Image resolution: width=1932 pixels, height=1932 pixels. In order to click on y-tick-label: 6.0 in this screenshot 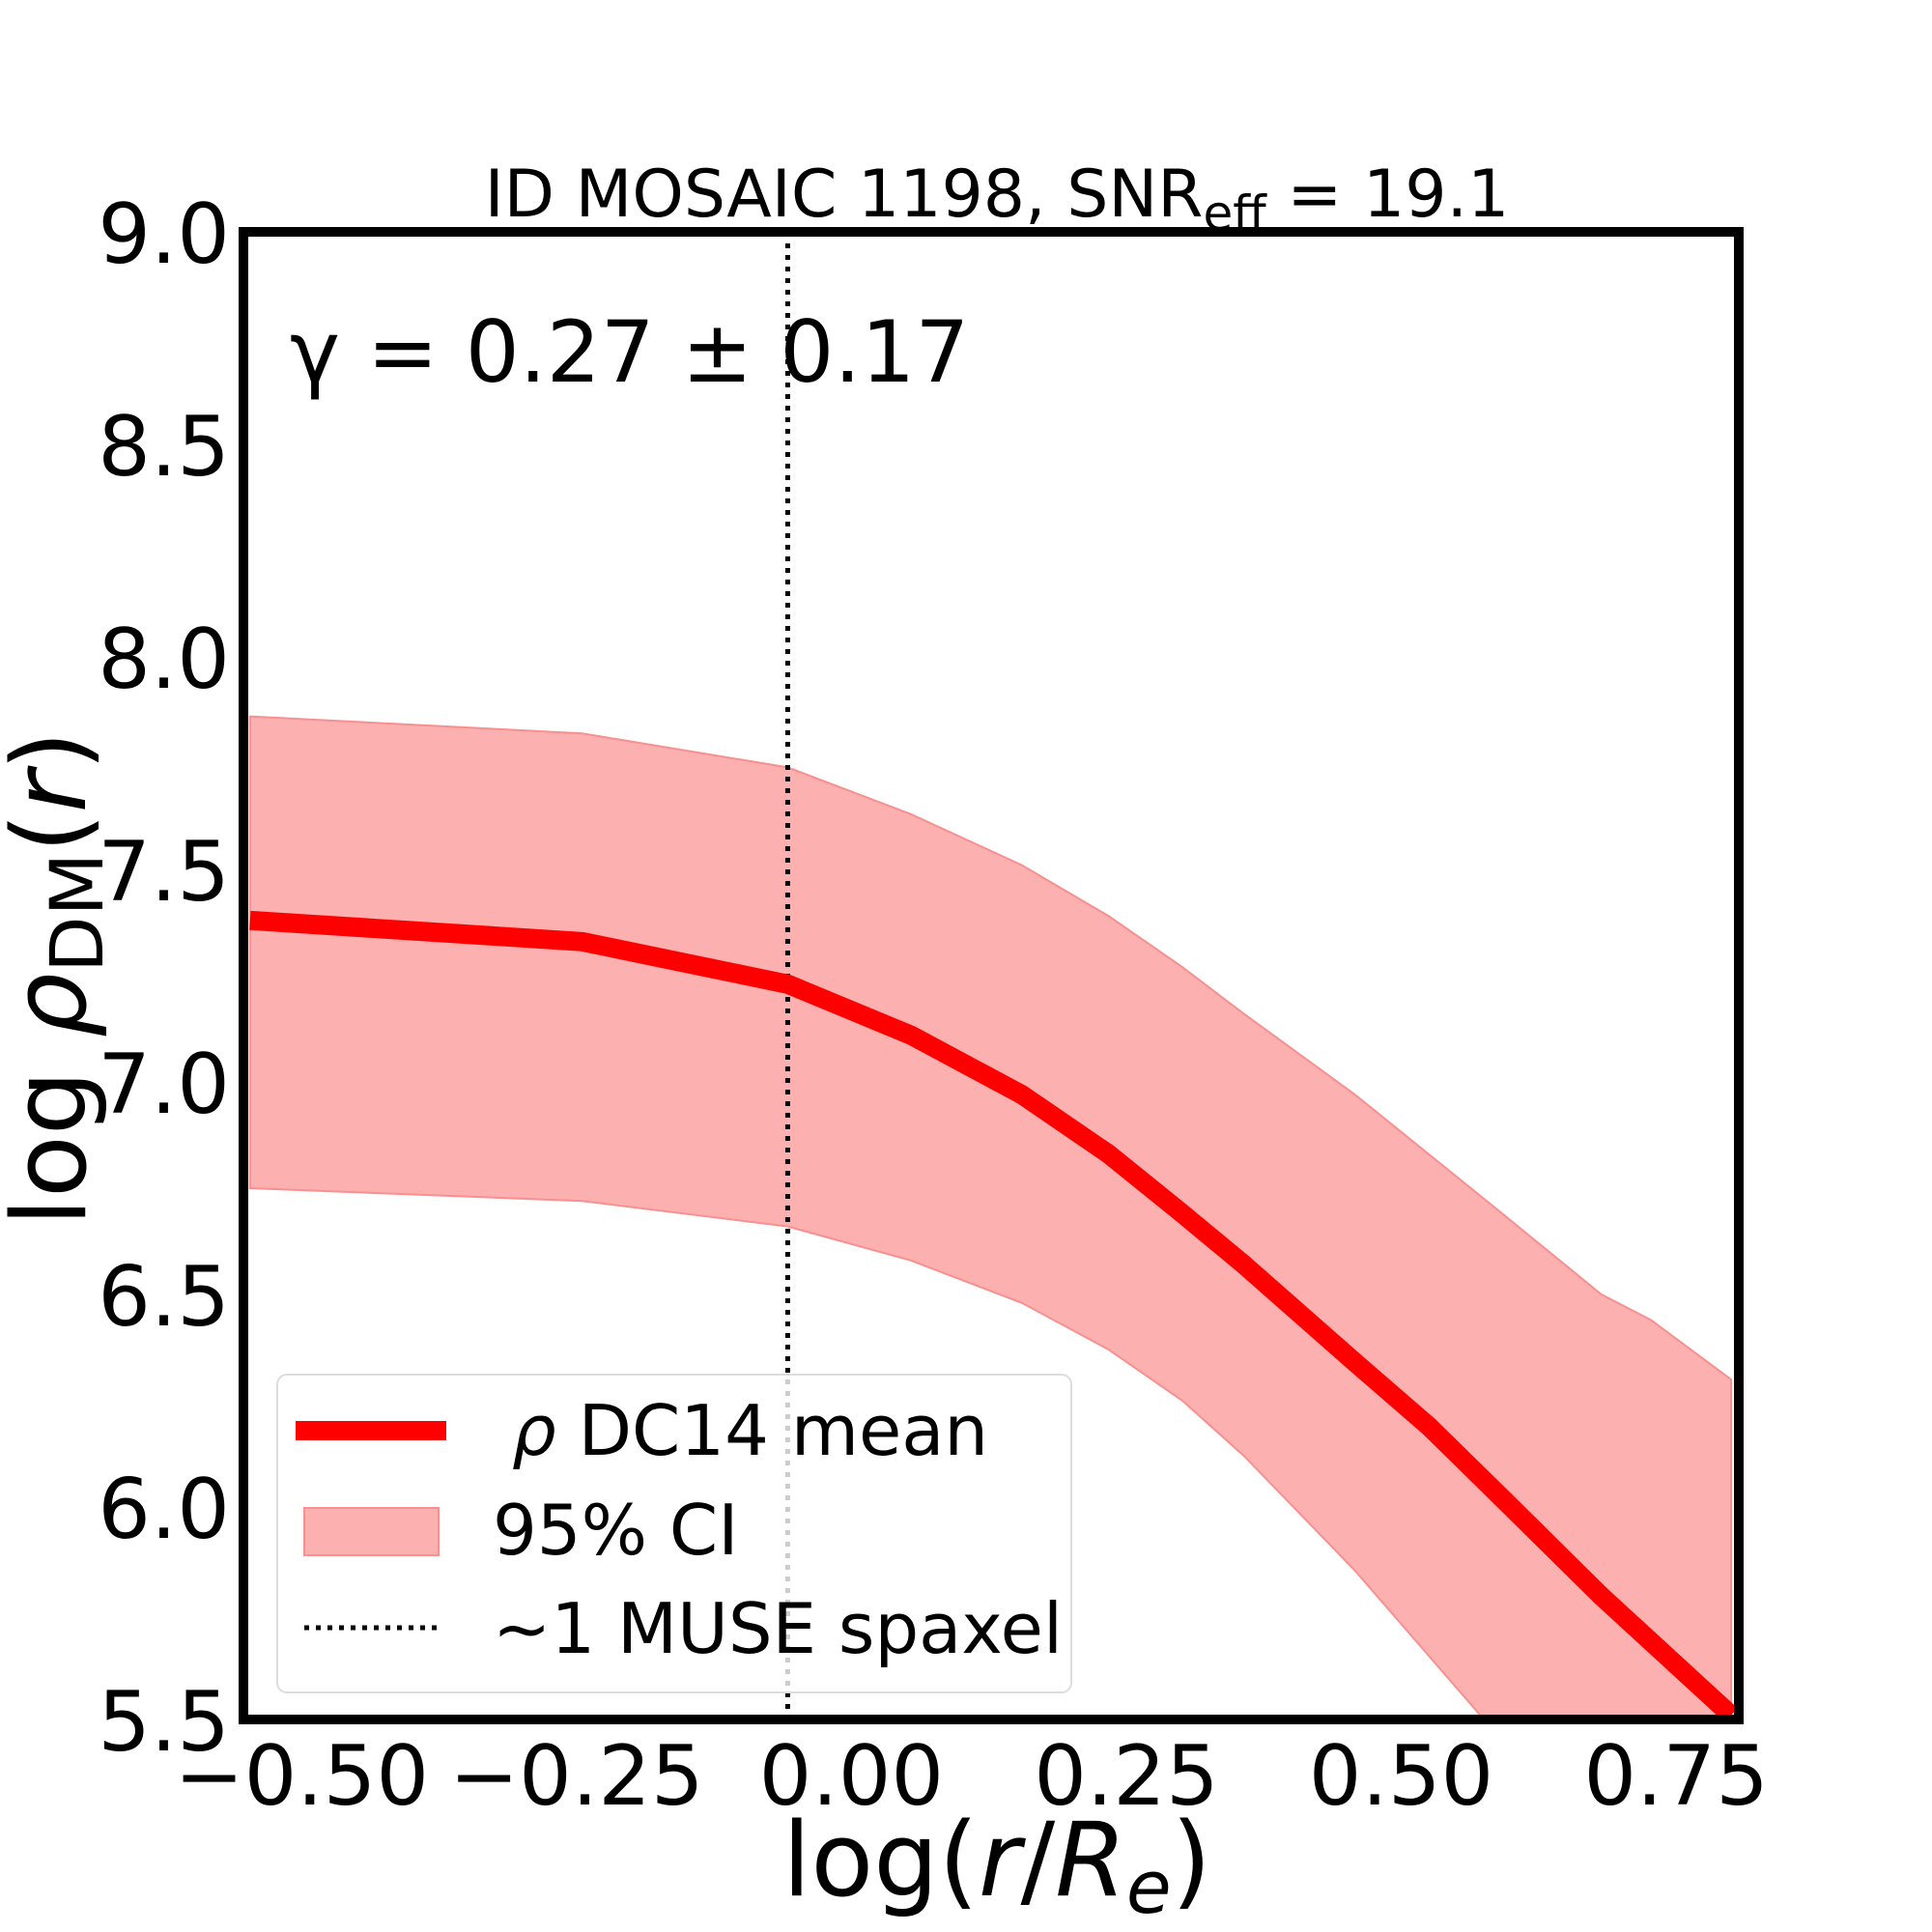, I will do `click(164, 1510)`.